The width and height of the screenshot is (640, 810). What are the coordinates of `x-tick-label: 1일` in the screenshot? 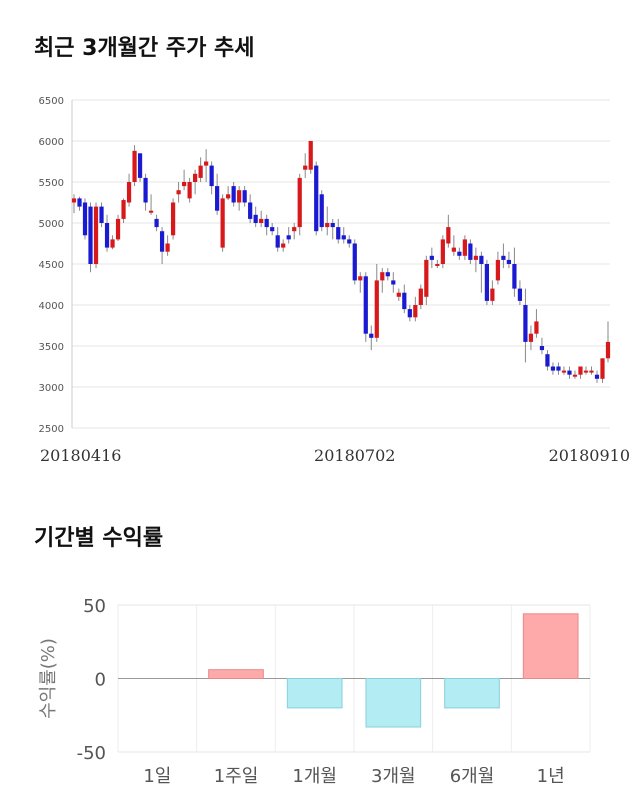 It's located at (157, 776).